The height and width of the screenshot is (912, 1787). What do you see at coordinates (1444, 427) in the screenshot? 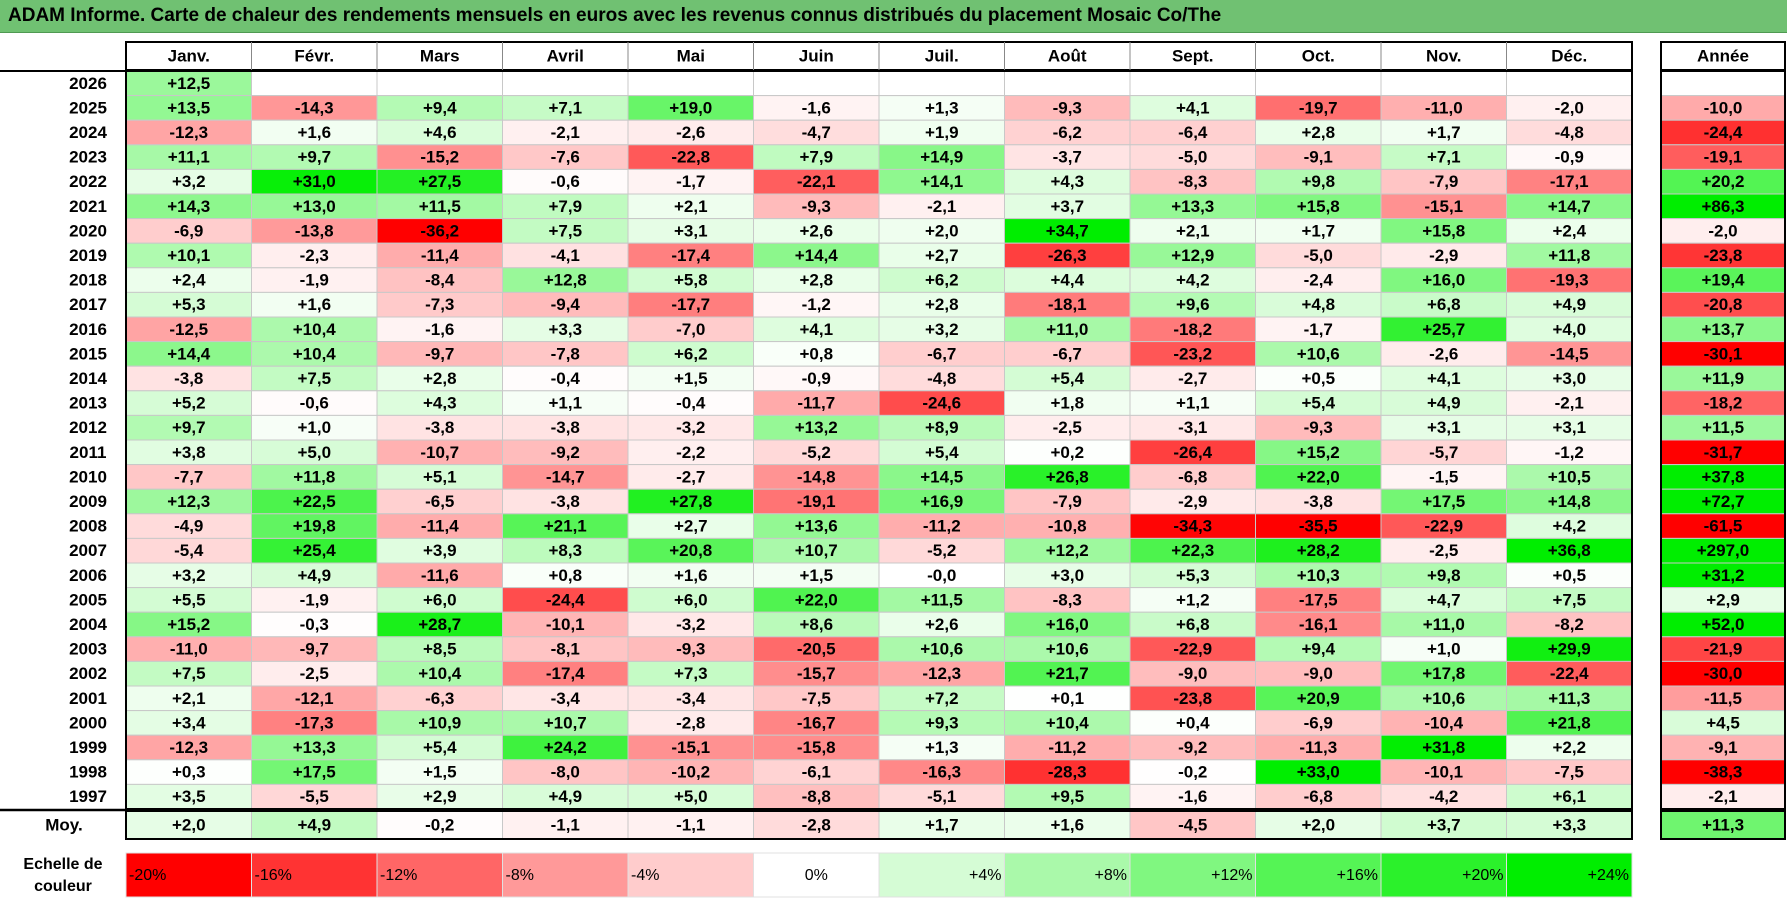
I see `cell-value: +3,1` at bounding box center [1444, 427].